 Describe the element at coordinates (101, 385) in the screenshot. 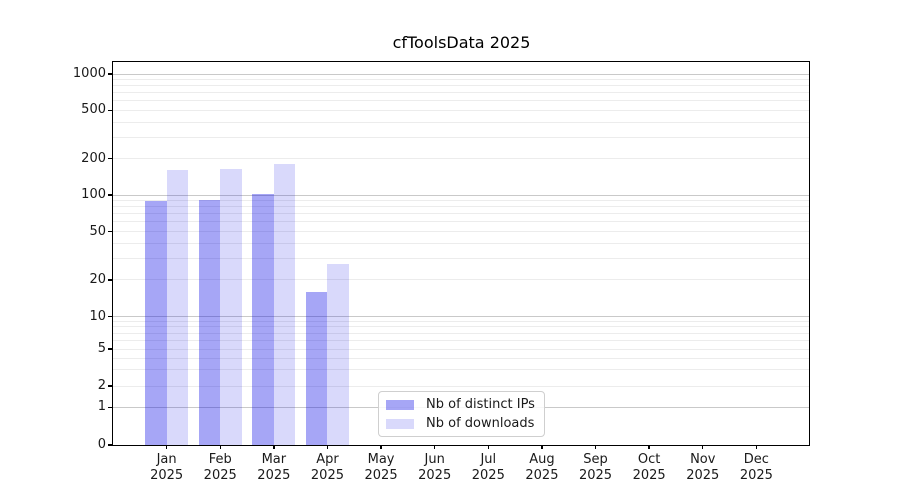

I see `y-tick-label: 2` at that location.